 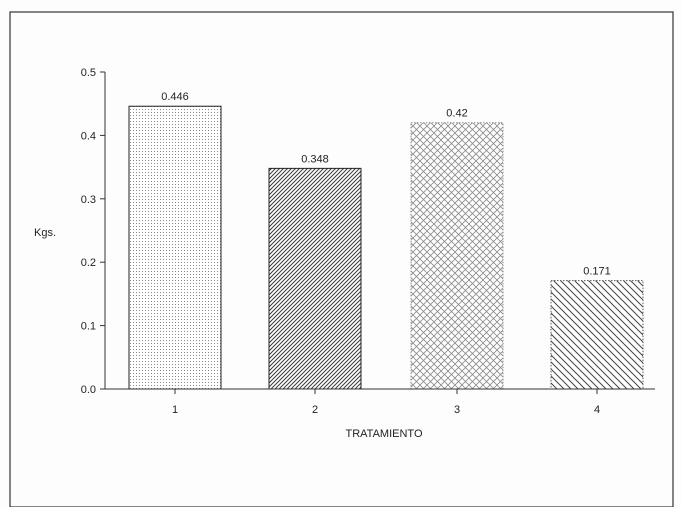 What do you see at coordinates (88, 73) in the screenshot?
I see `y-tick-label: 0.5` at bounding box center [88, 73].